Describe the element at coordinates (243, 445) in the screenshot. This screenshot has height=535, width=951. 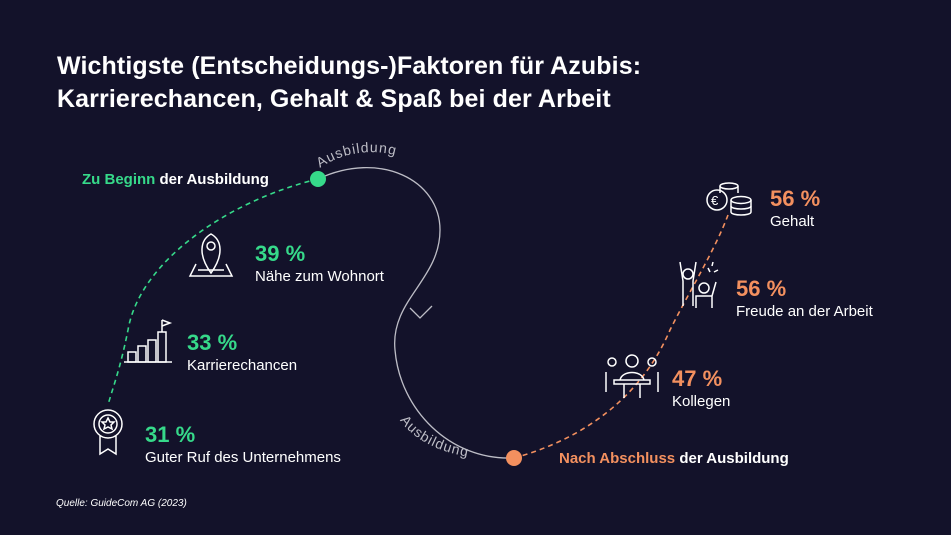
I see `start-factor-3: 31 % Guter Ruf des Unternehmens` at that location.